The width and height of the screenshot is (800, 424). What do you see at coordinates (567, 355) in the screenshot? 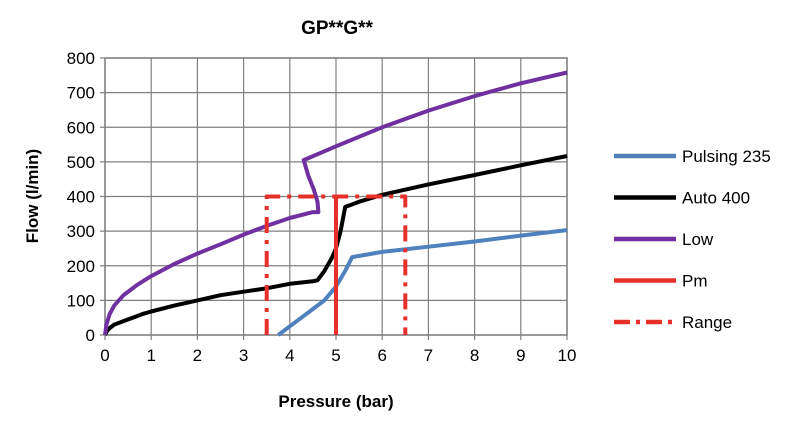
I see `x-tick-label: 10` at bounding box center [567, 355].